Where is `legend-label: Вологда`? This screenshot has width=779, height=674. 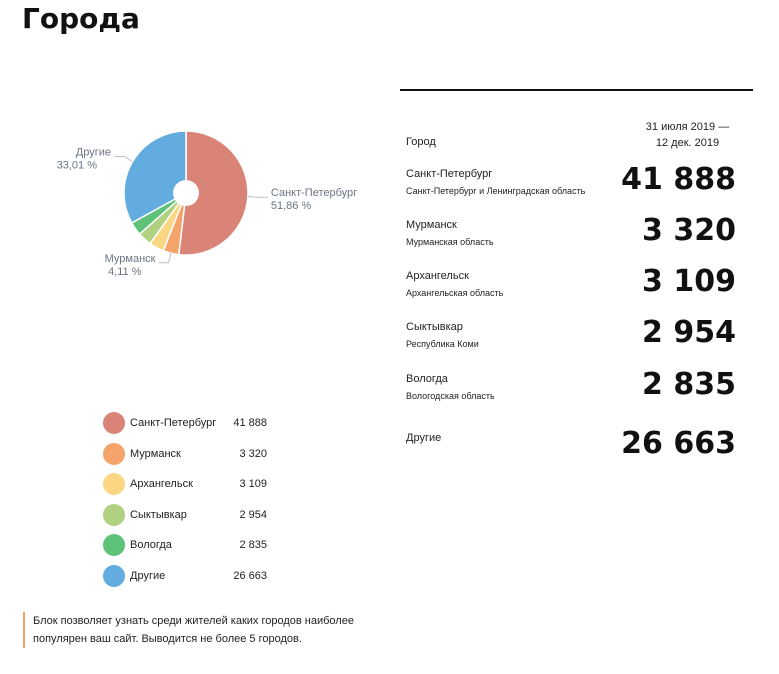 legend-label: Вологда is located at coordinates (151, 545).